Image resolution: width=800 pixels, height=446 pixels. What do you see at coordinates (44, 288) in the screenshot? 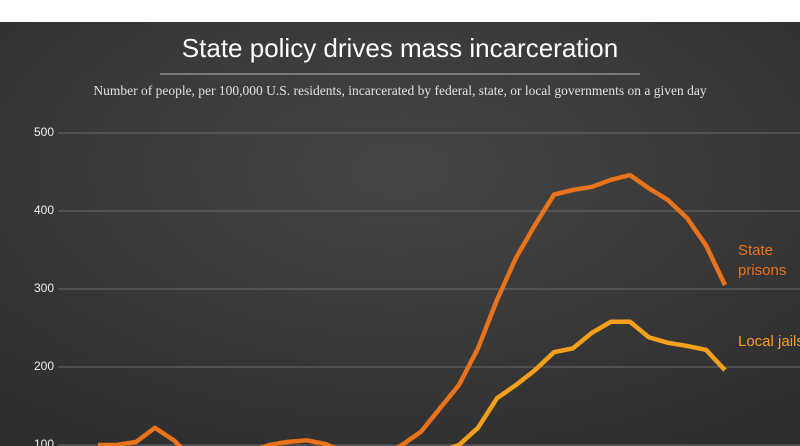
I see `y-tick-label: 300` at bounding box center [44, 288].